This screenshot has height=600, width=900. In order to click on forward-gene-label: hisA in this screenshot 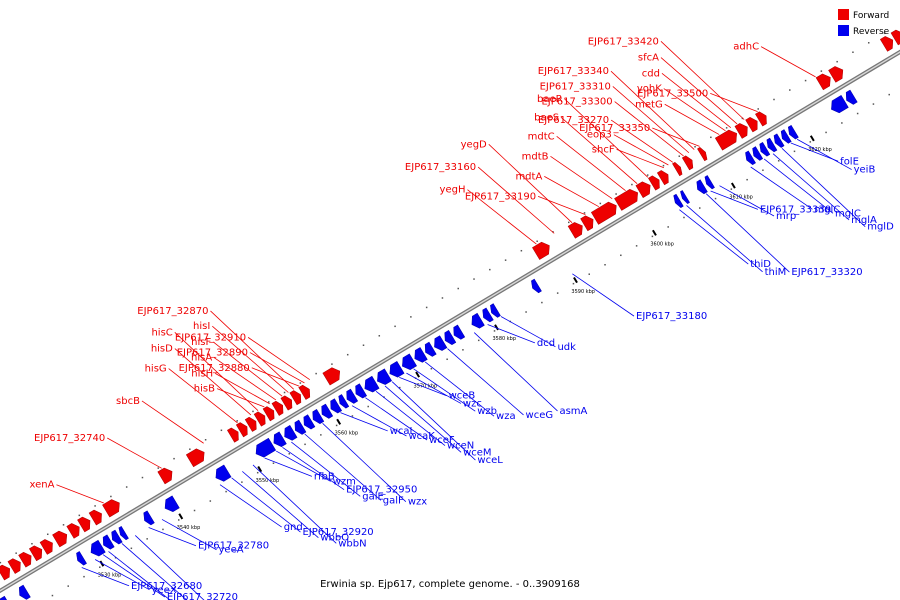, I will do `click(201, 358)`.